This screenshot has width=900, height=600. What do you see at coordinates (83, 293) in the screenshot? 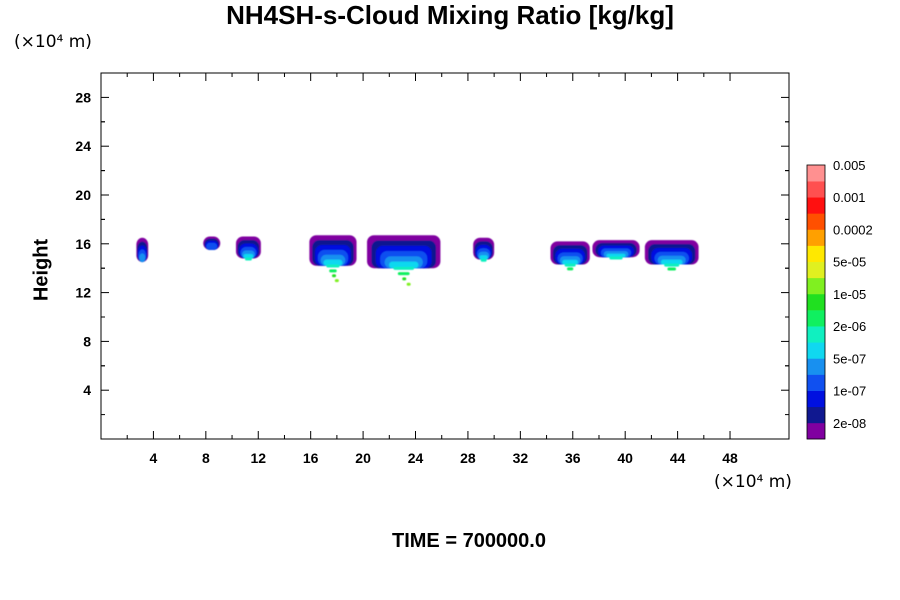
I see `y-tick-label: 12` at bounding box center [83, 293].